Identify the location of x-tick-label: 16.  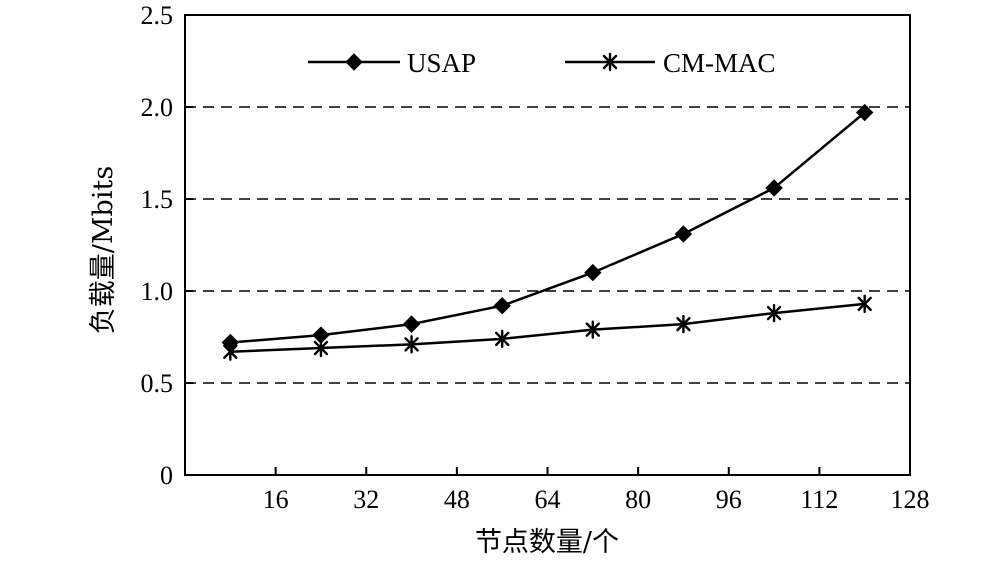
(276, 499).